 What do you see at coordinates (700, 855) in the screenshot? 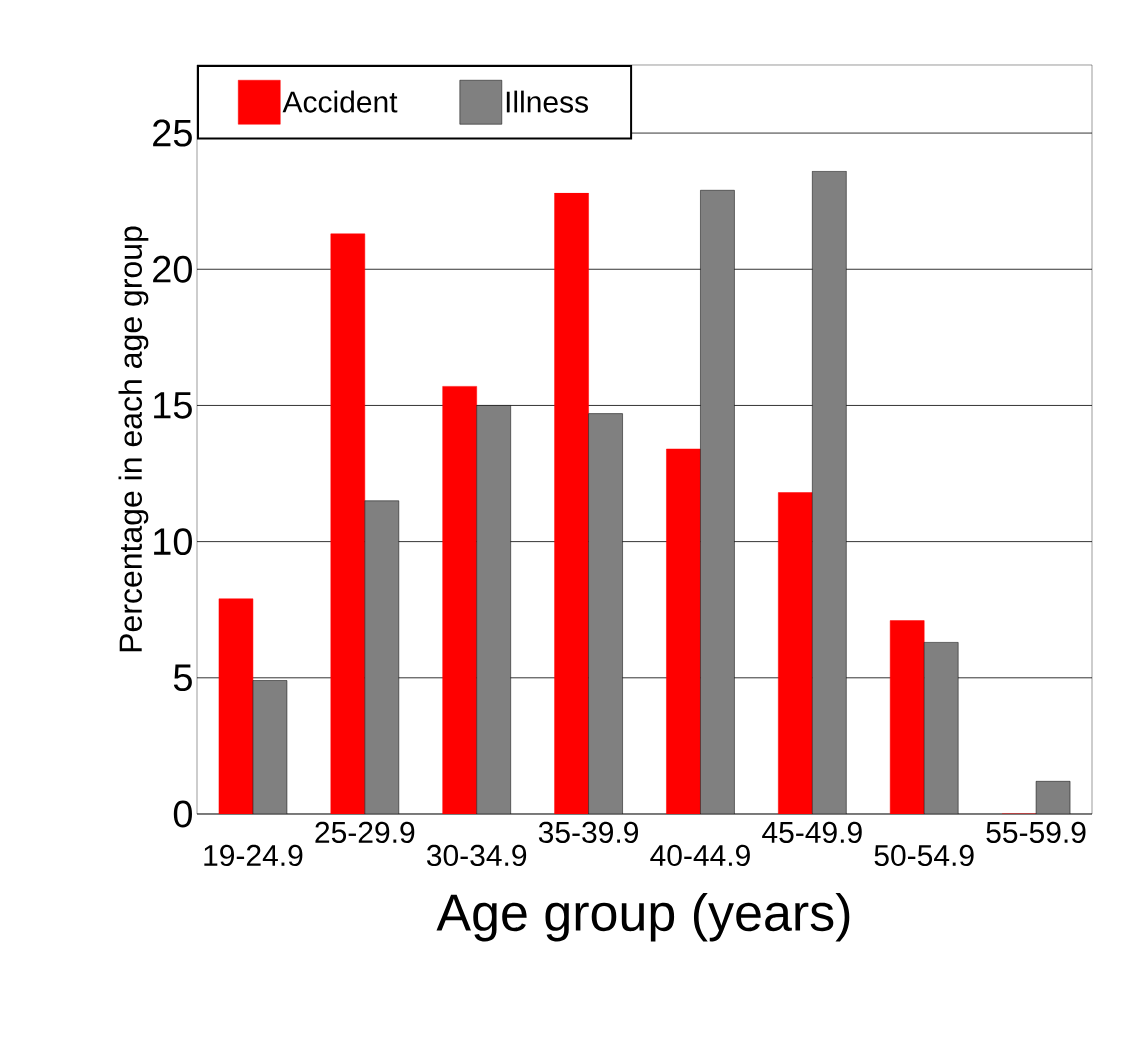
I see `x-tick-label: 40-44.9` at bounding box center [700, 855].